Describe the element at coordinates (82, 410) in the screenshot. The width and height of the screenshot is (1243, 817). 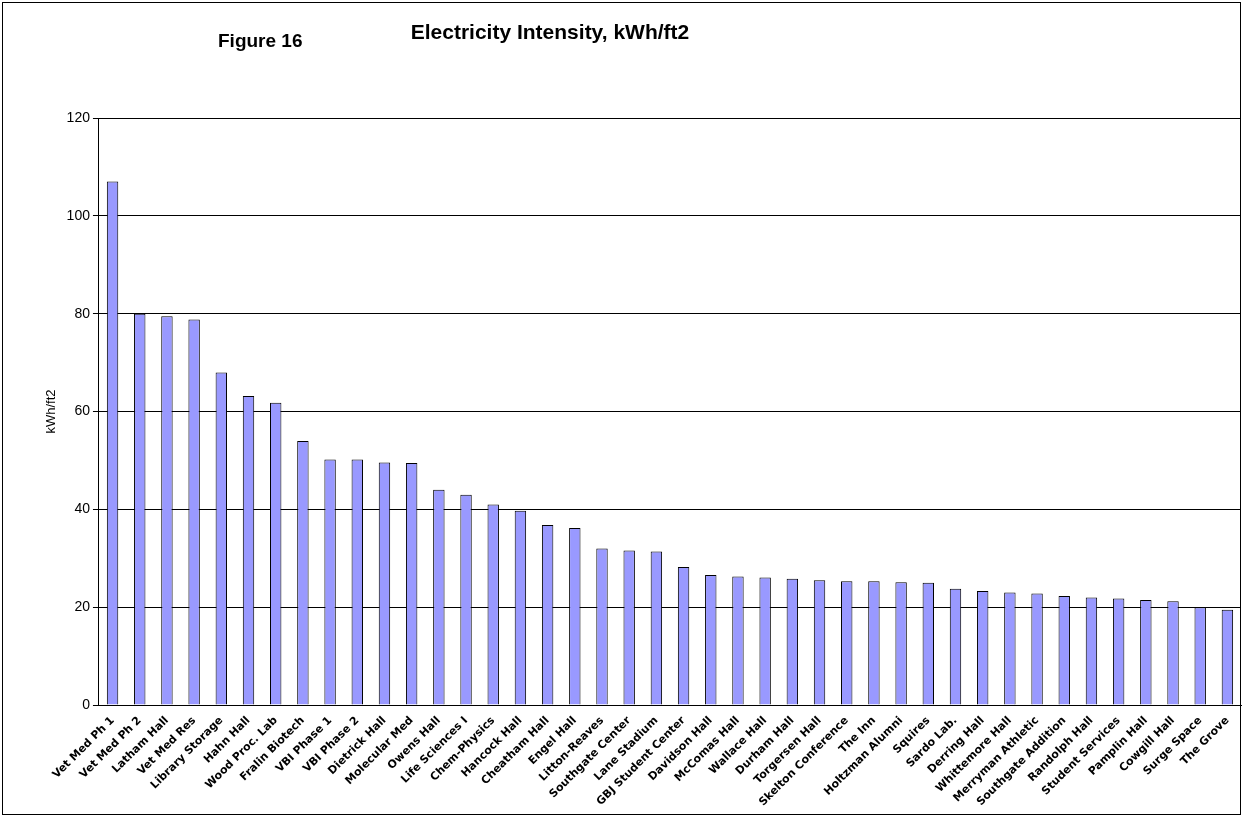
I see `y-tick-label: 60` at that location.